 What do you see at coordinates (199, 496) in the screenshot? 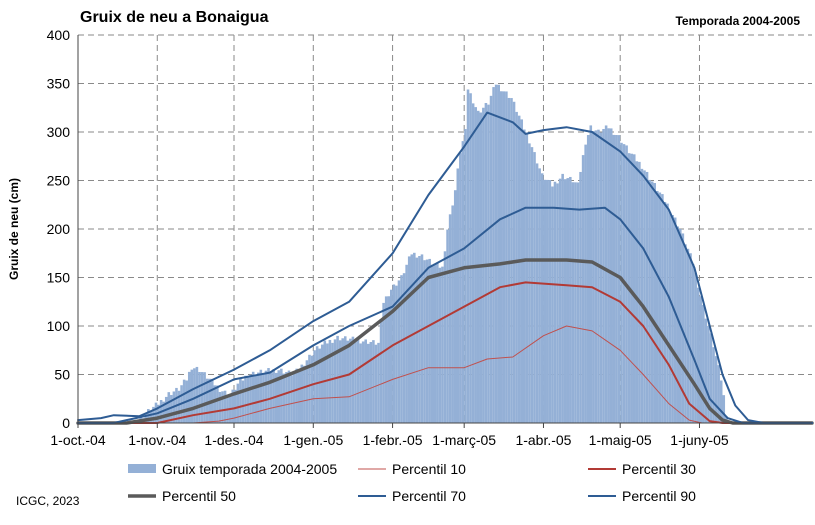
I see `legend-label: Percentil 50` at bounding box center [199, 496].